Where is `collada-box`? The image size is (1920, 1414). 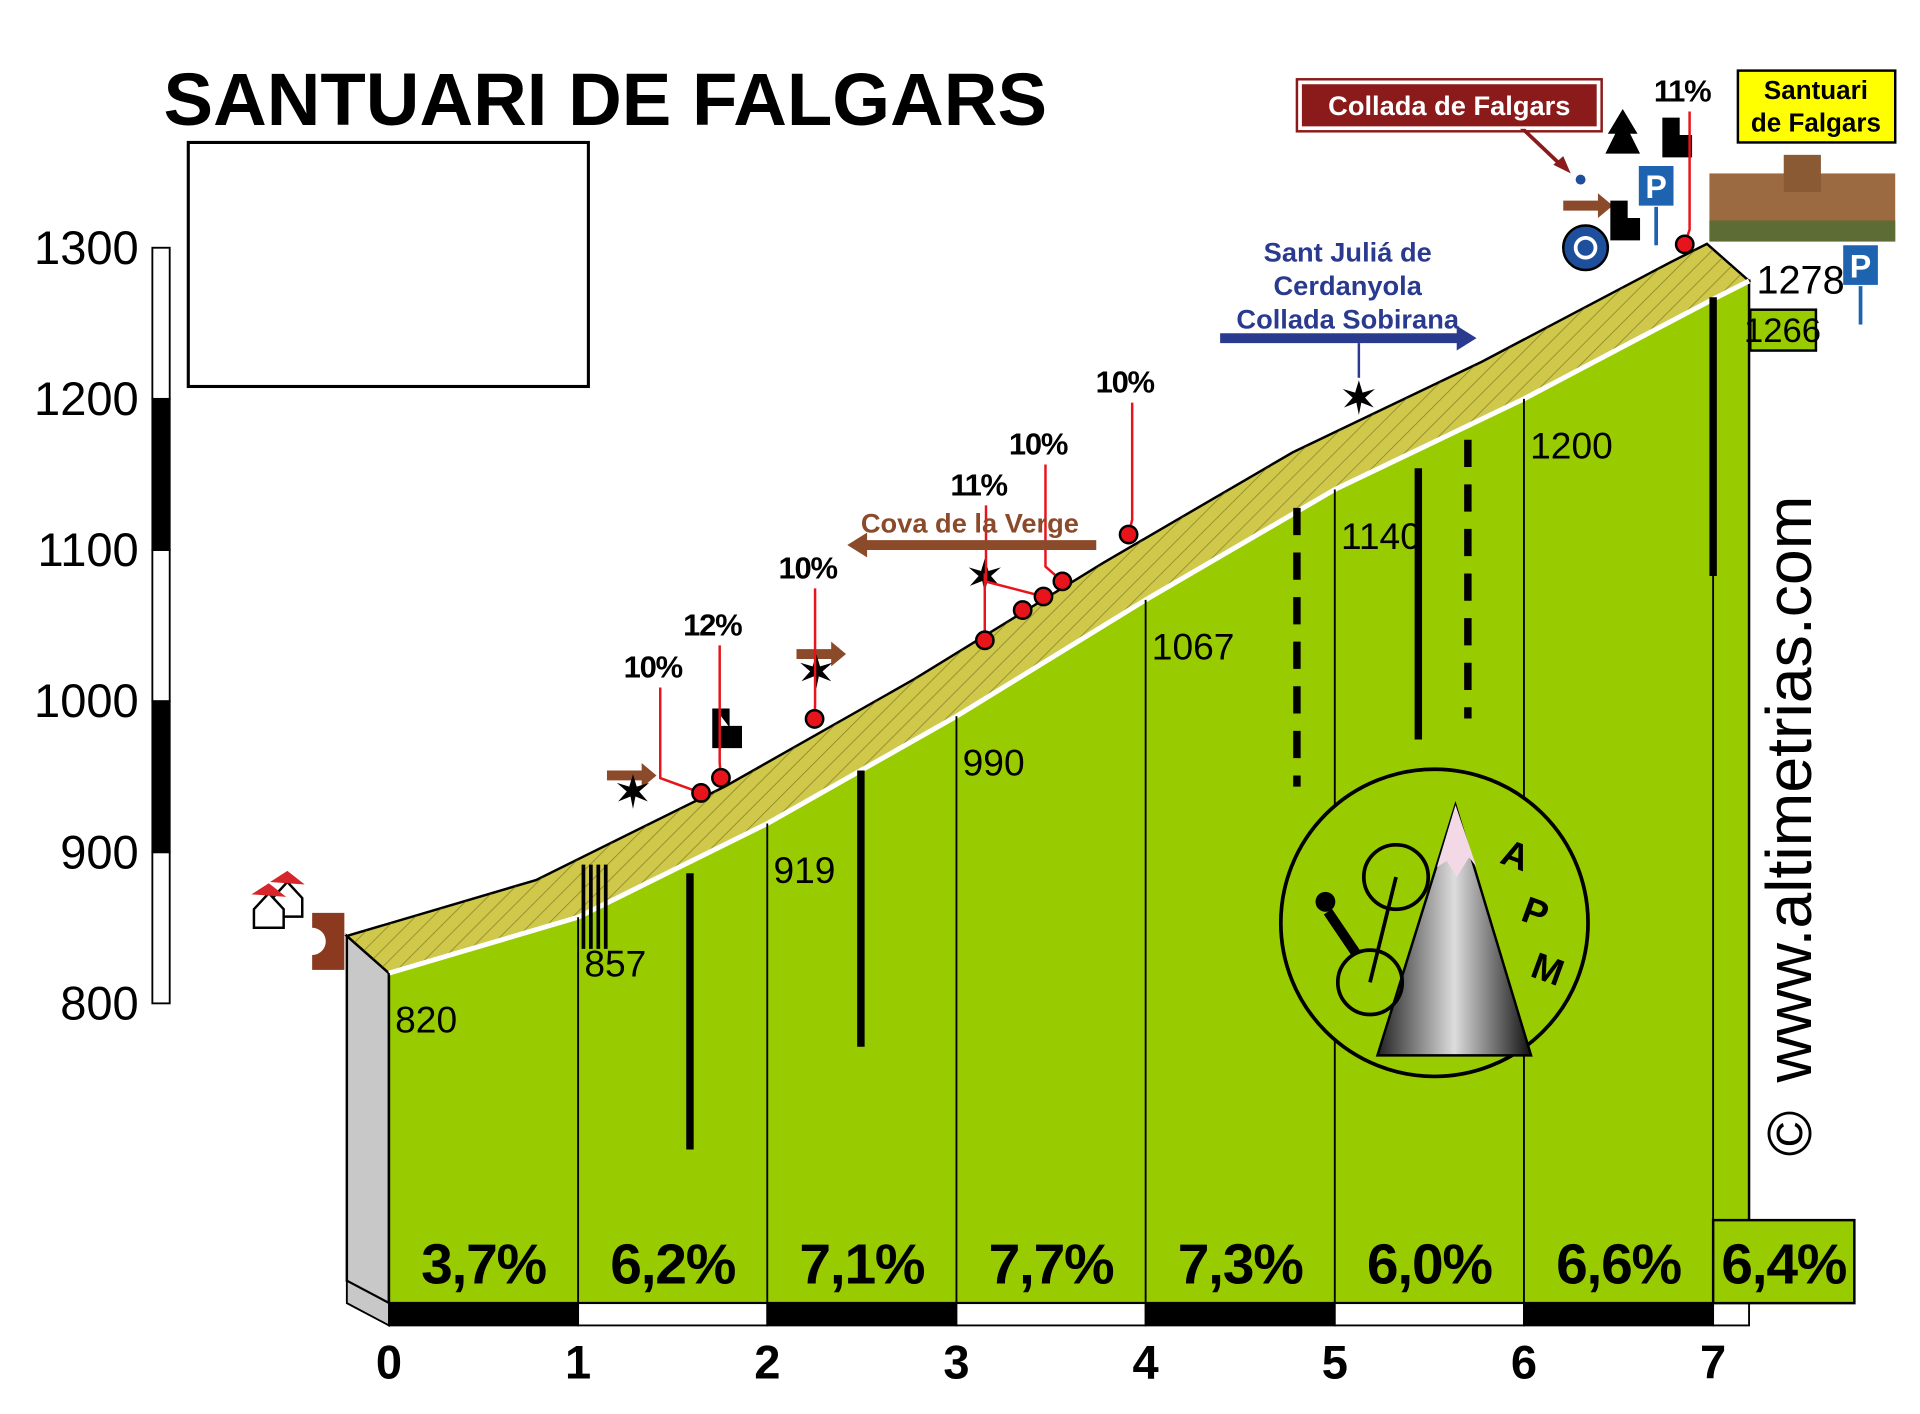 collada-box is located at coordinates (1449, 105).